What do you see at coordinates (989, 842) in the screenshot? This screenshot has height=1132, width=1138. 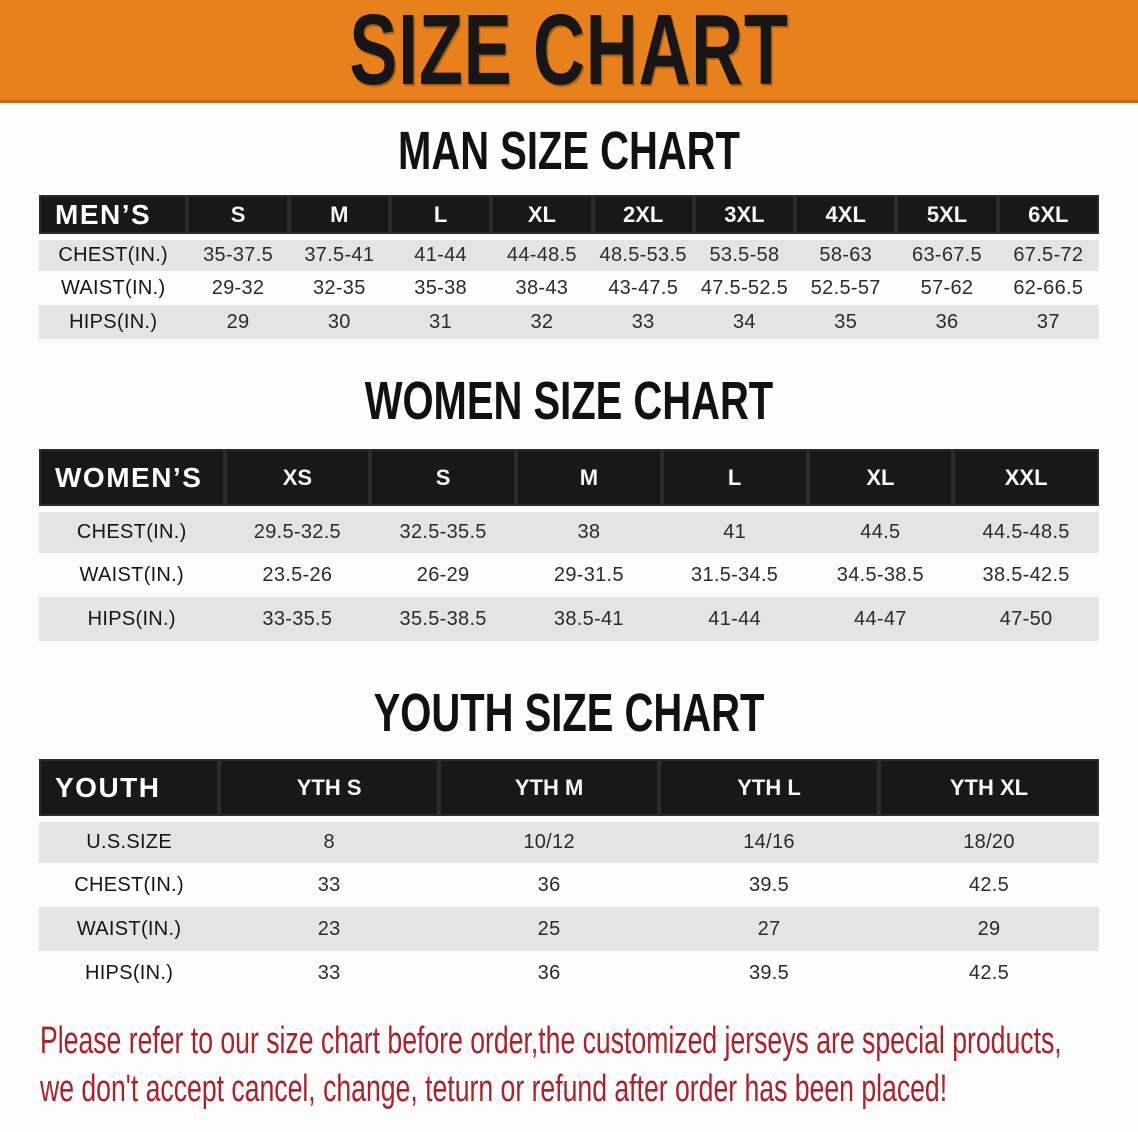 I see `size-value-cell: 18/20` at bounding box center [989, 842].